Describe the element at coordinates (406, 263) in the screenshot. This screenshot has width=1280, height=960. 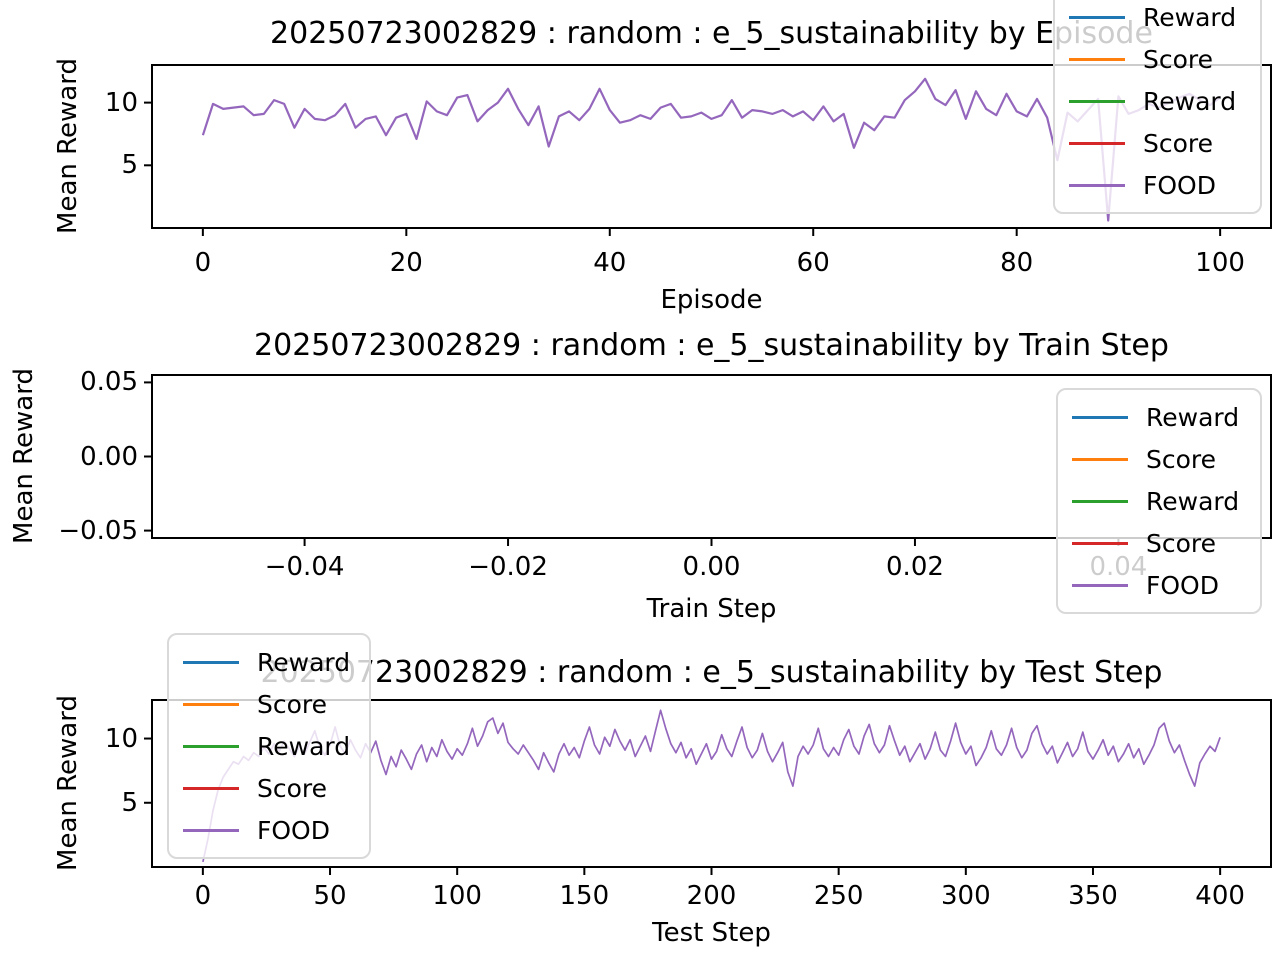
I see `x-tick-label: 20` at that location.